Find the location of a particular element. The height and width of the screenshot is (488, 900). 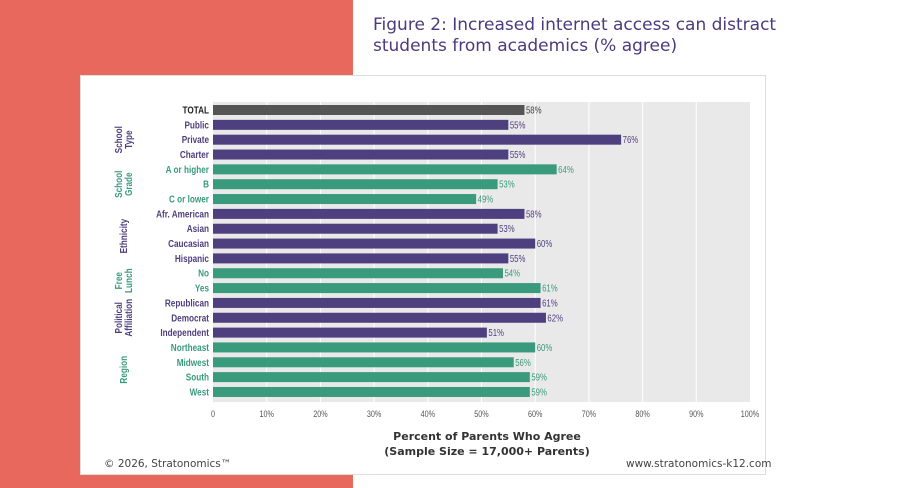

category-label: Asian is located at coordinates (198, 228).